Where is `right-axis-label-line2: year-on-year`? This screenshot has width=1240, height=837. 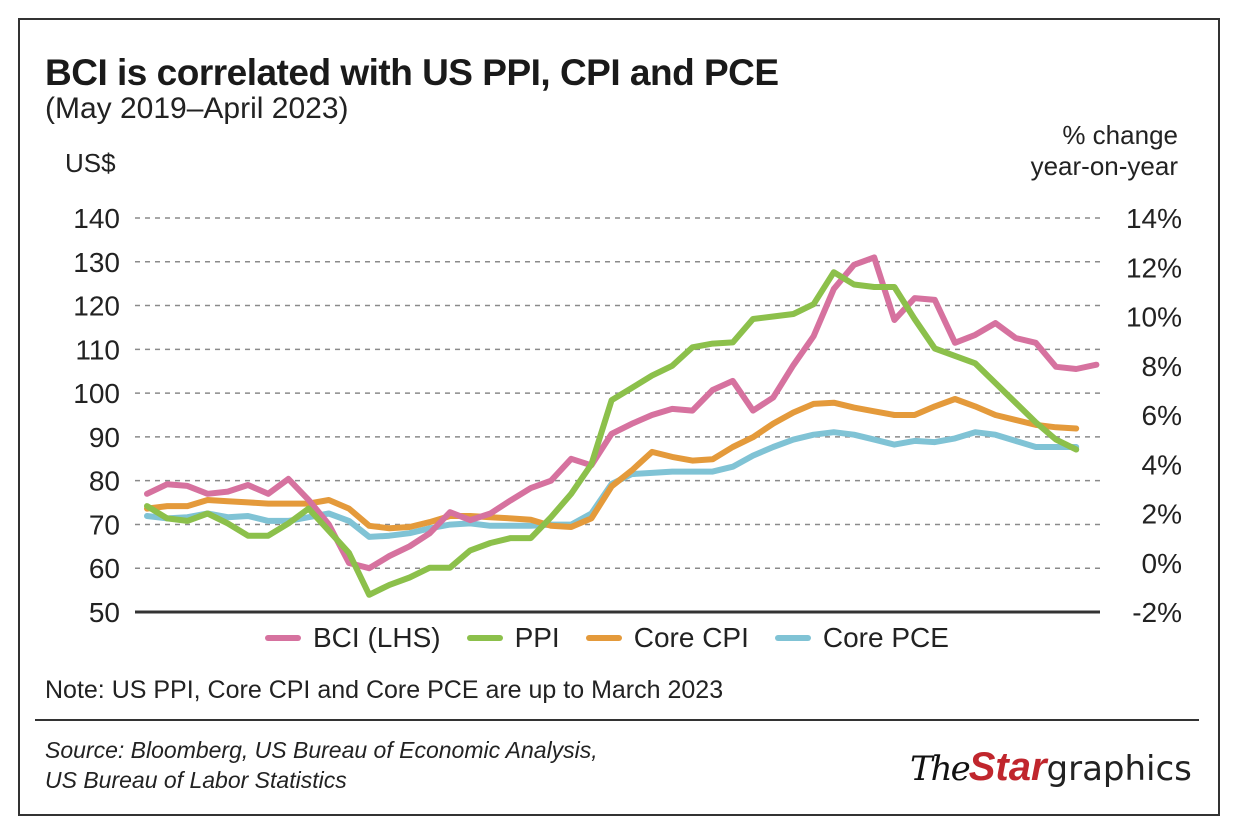
right-axis-label-line2: year-on-year is located at coordinates (1104, 166).